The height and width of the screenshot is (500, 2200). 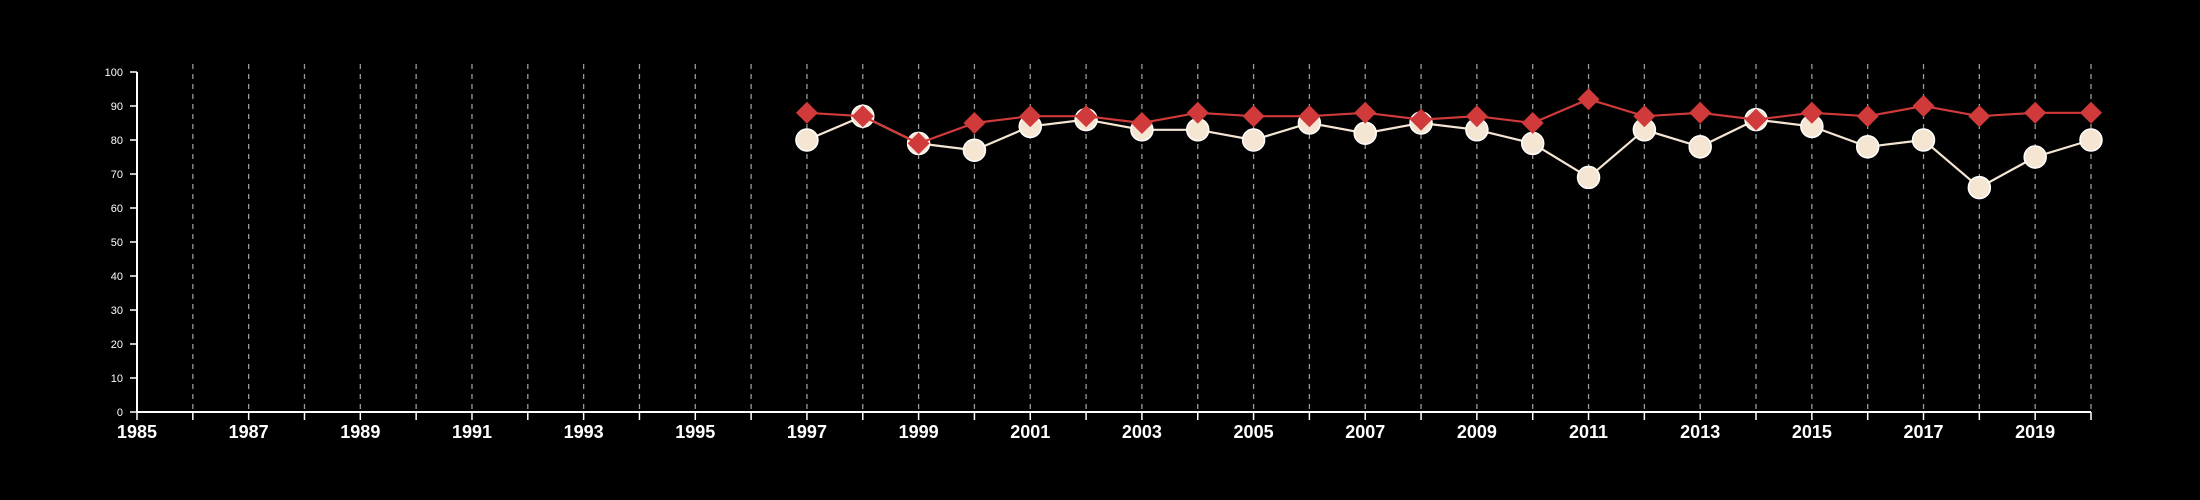 I want to click on x-tick-label: 2001, so click(x=1030, y=432).